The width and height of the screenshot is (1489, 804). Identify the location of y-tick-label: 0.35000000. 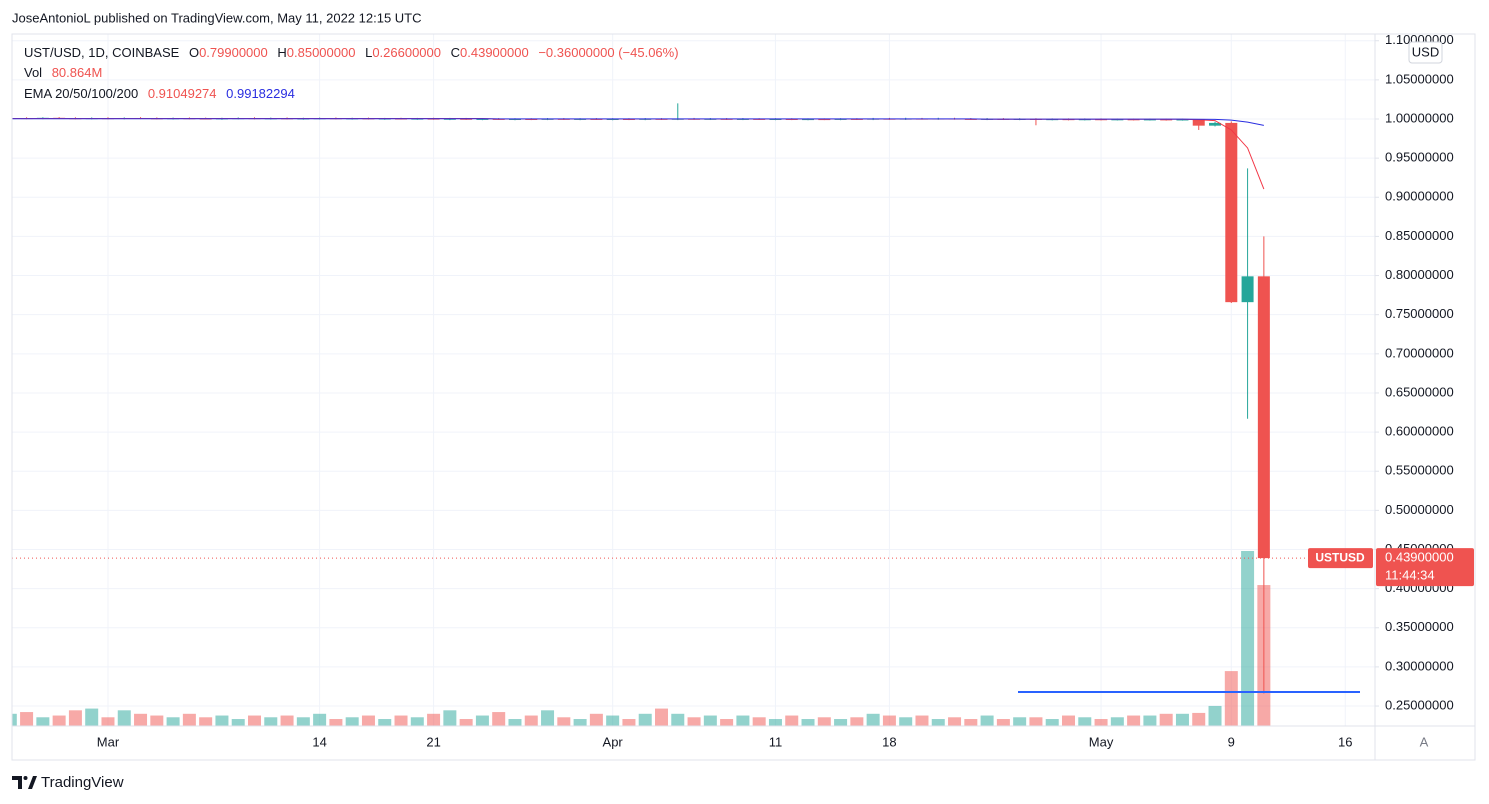
(1419, 626).